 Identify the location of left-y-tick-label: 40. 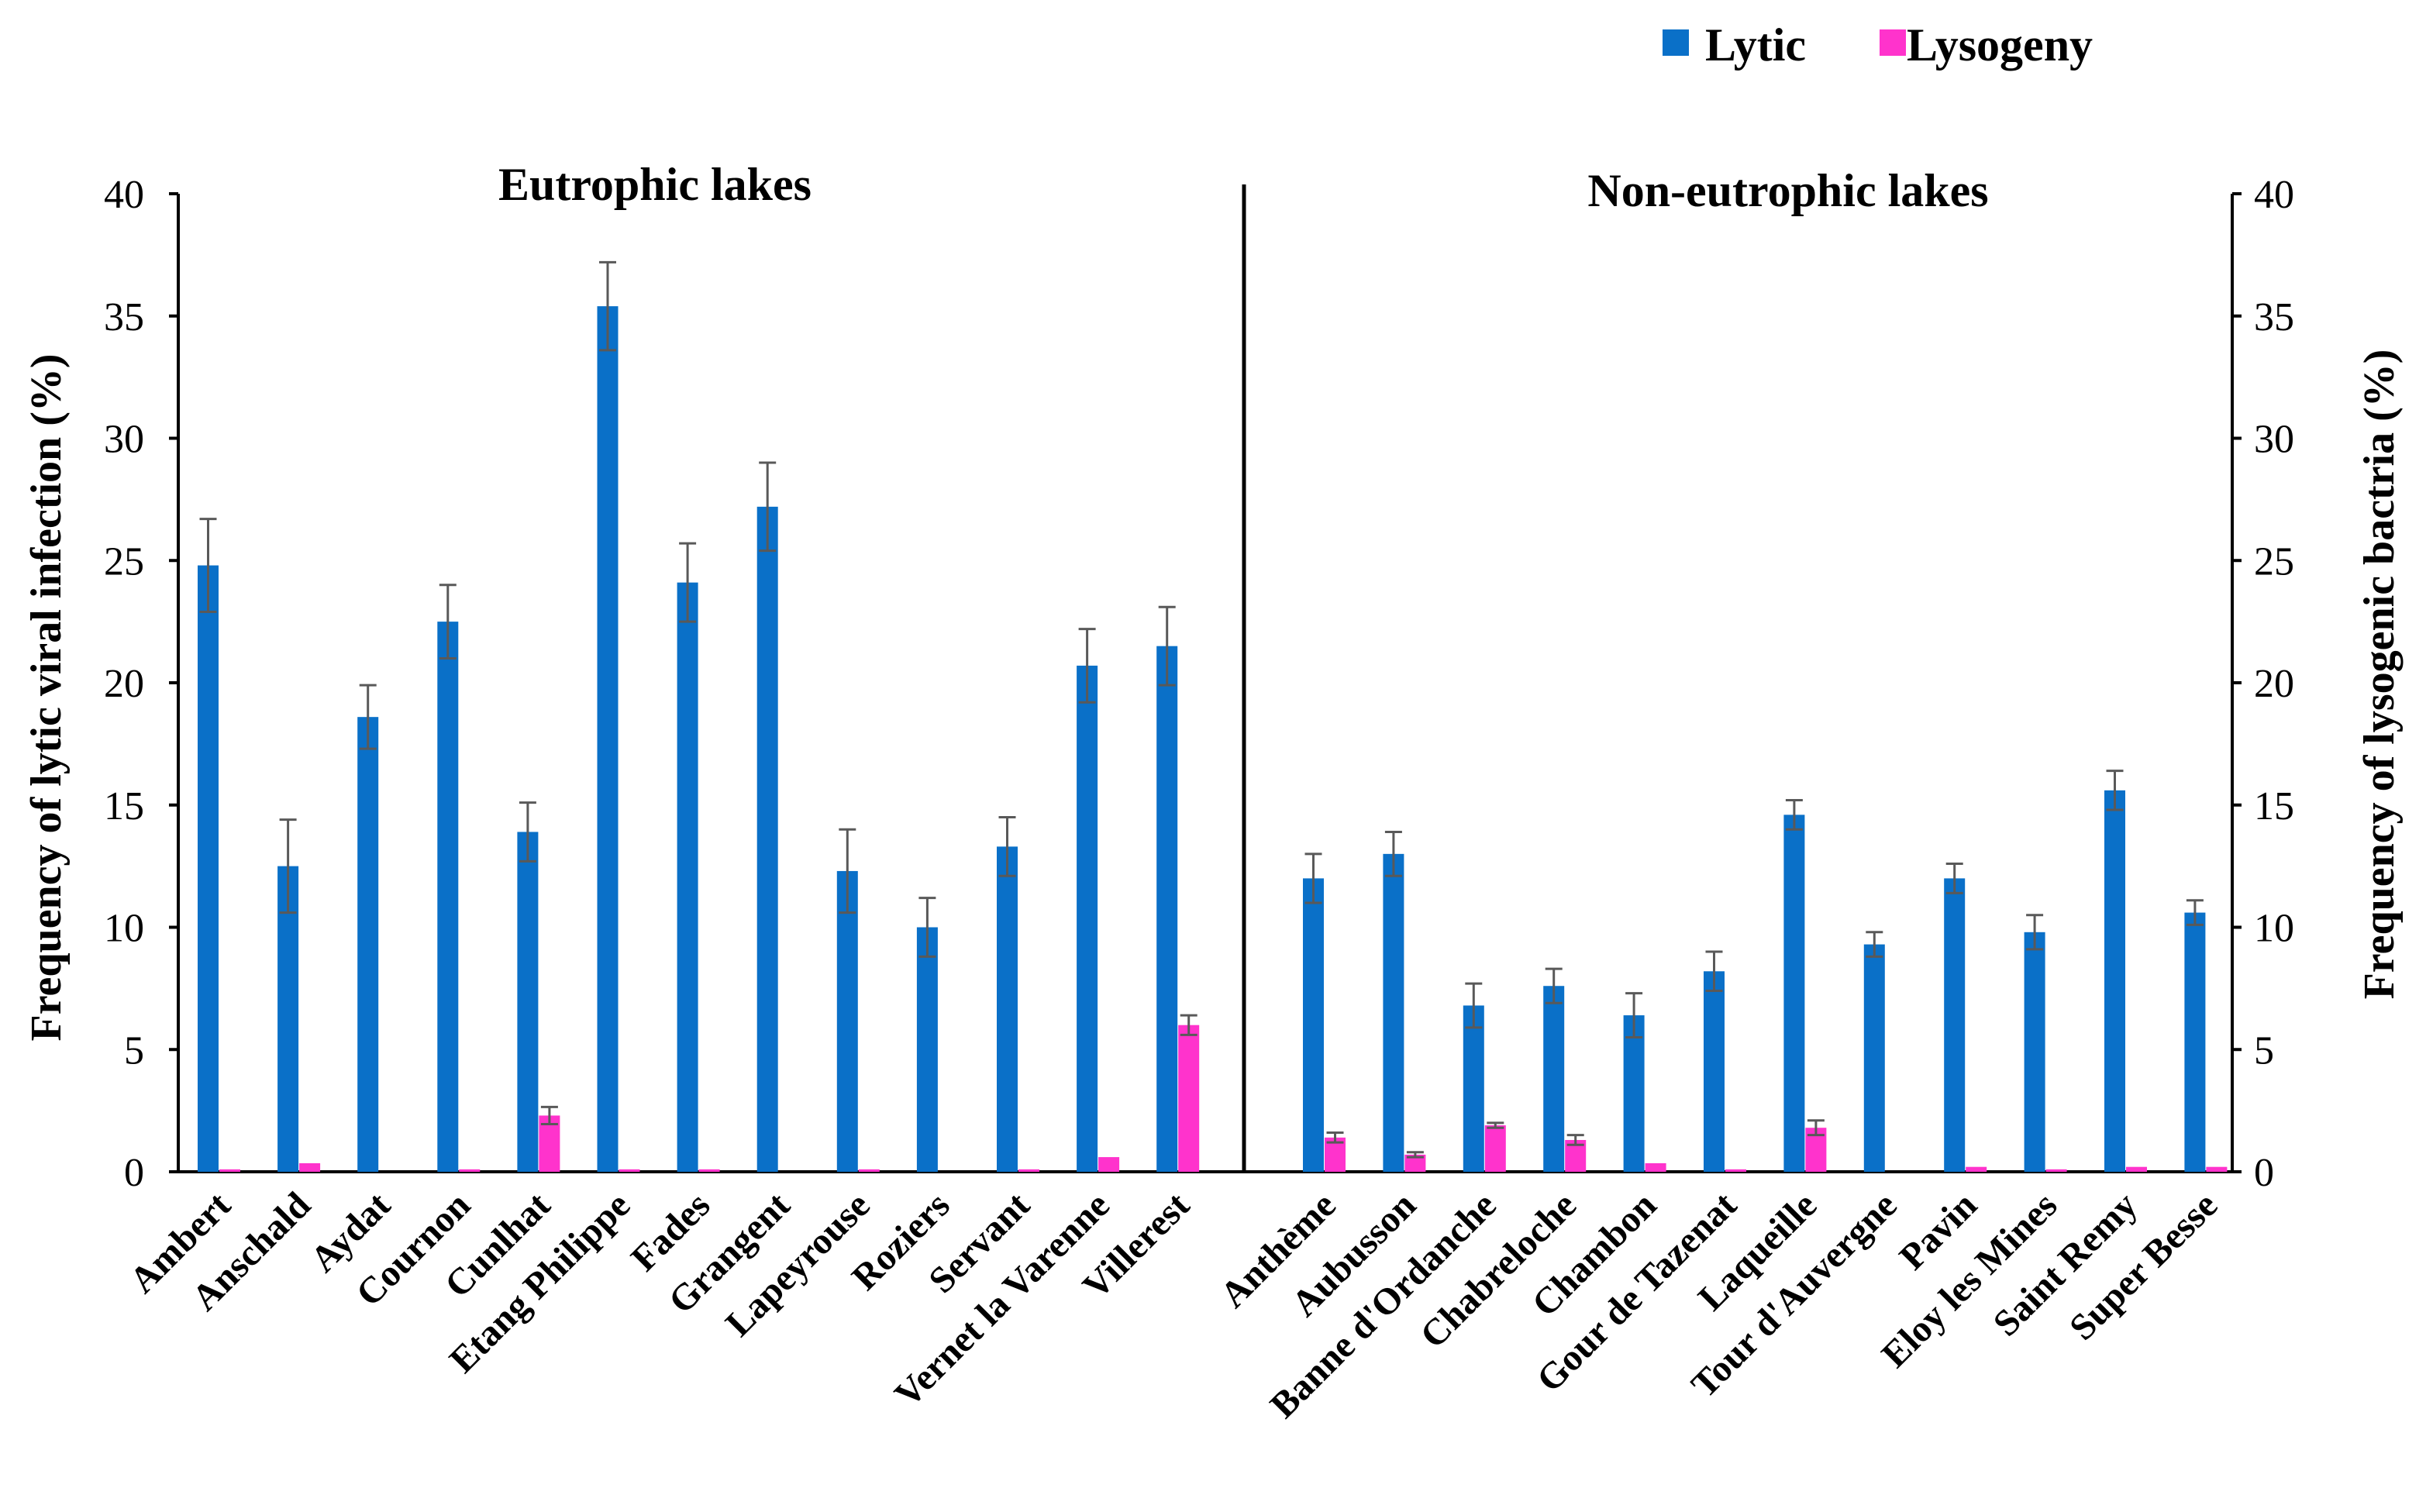
(124, 195).